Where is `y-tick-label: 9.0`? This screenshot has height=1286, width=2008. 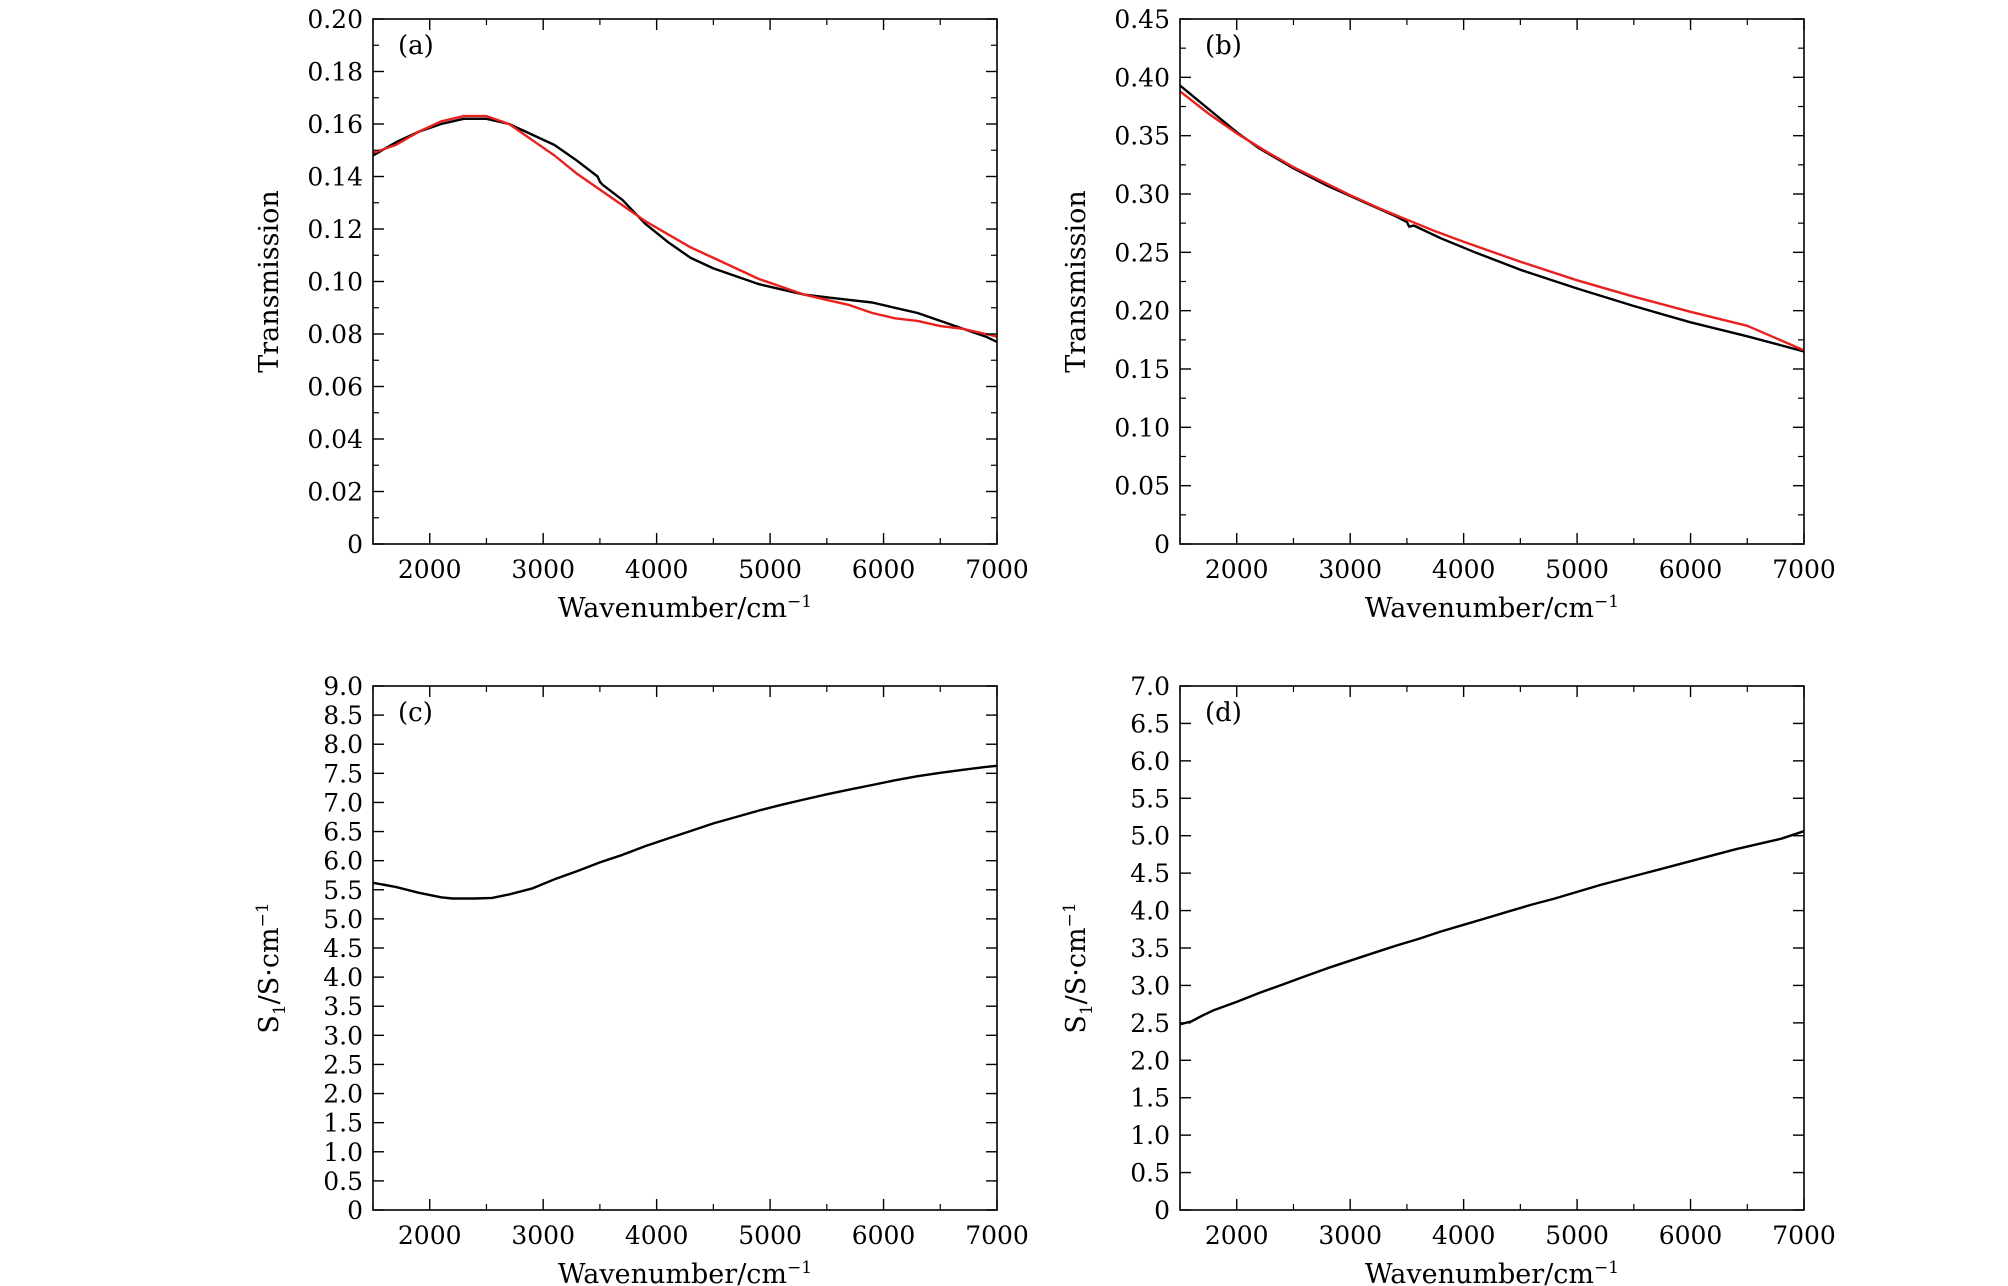
y-tick-label: 9.0 is located at coordinates (343, 686).